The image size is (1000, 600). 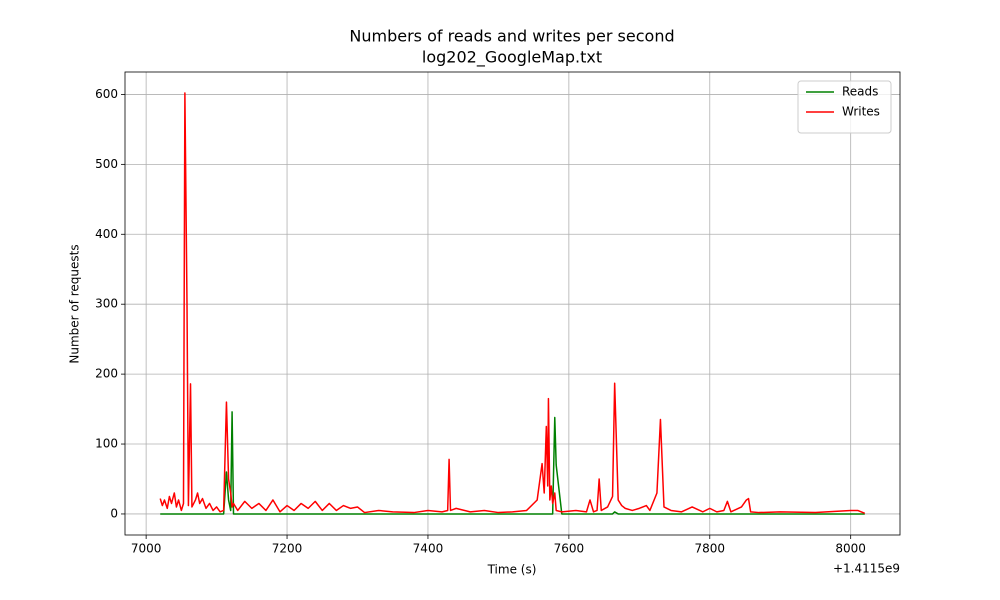 What do you see at coordinates (512, 58) in the screenshot?
I see `chart-subtitle: log202_GoogleMap.txt` at bounding box center [512, 58].